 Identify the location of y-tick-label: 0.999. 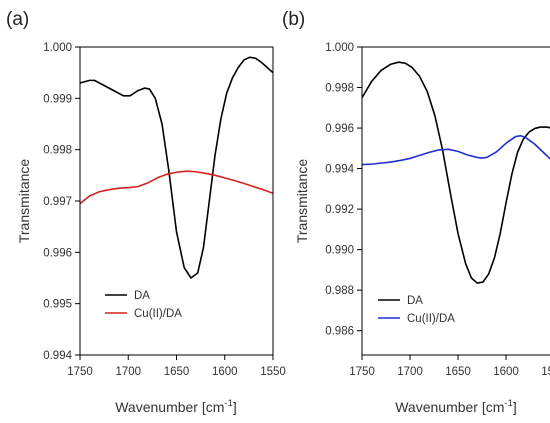
(57, 99).